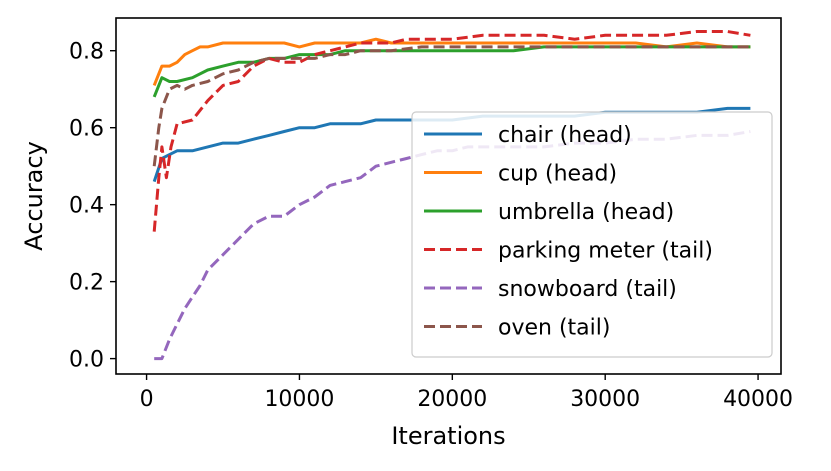 This screenshot has width=831, height=471. Describe the element at coordinates (34, 196) in the screenshot. I see `y-axis-label: Accuracy` at that location.